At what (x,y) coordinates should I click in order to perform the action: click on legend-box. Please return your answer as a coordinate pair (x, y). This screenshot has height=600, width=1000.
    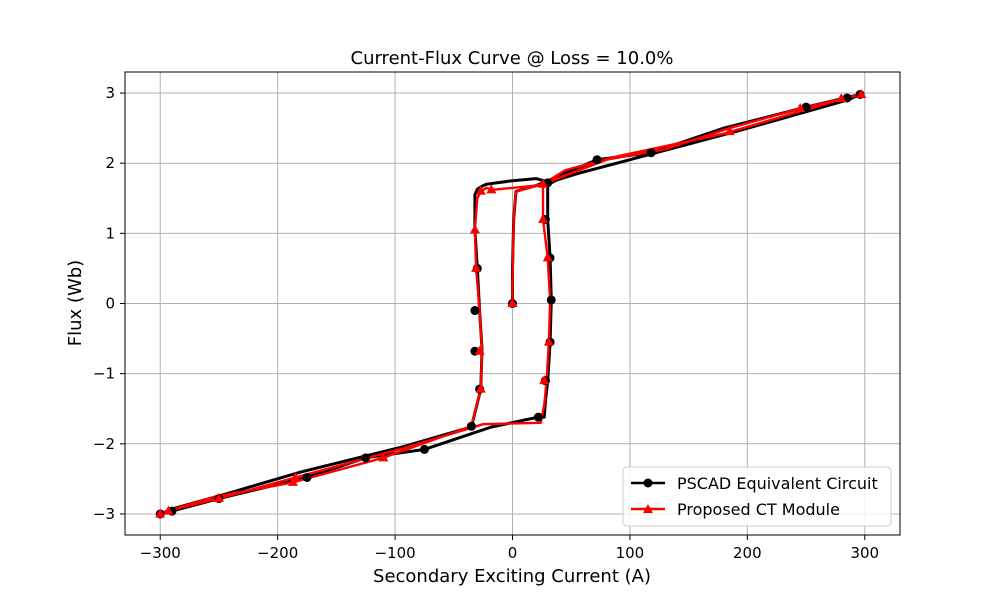
    Looking at the image, I should click on (757, 496).